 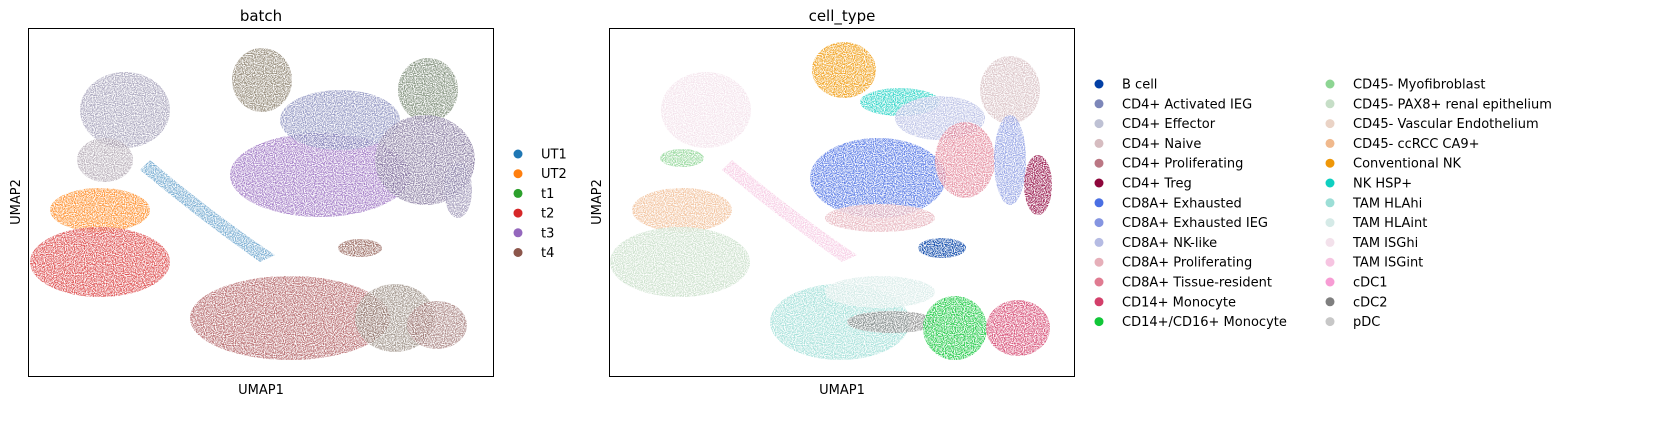 I want to click on cluster-myofibroblast, so click(x=682, y=158).